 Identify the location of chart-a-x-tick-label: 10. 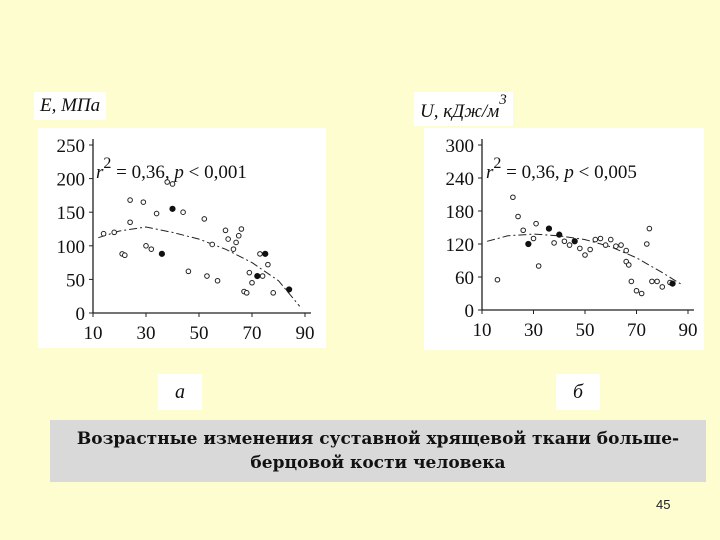
(93, 333).